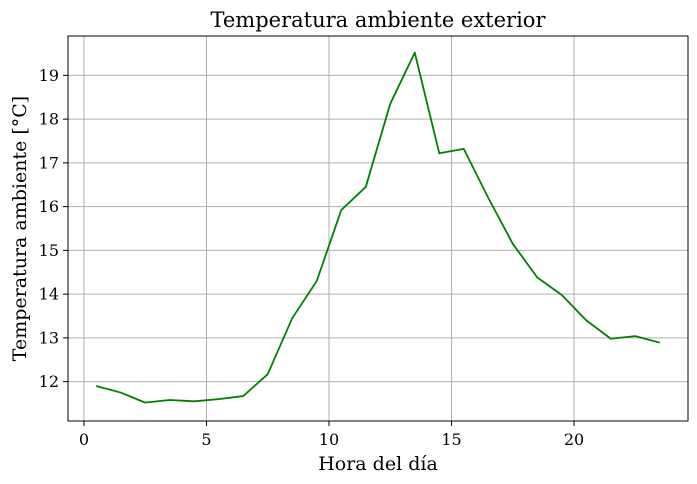 The height and width of the screenshot is (484, 697). Describe the element at coordinates (378, 20) in the screenshot. I see `chart-title: Temperatura ambiente exterior` at that location.